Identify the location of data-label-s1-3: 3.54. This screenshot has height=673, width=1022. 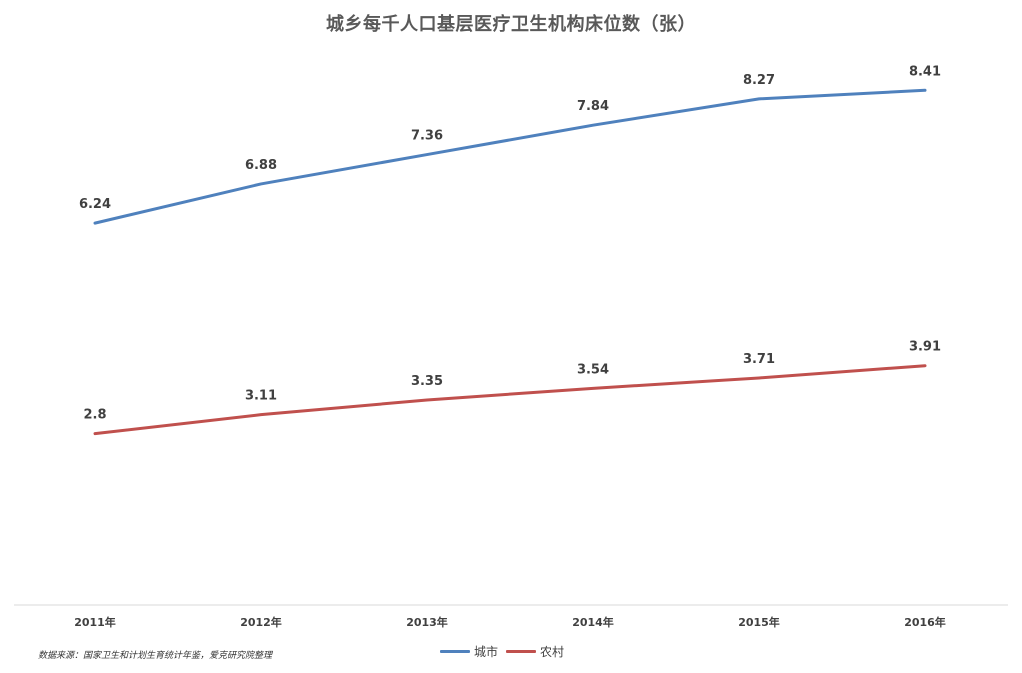
(593, 369).